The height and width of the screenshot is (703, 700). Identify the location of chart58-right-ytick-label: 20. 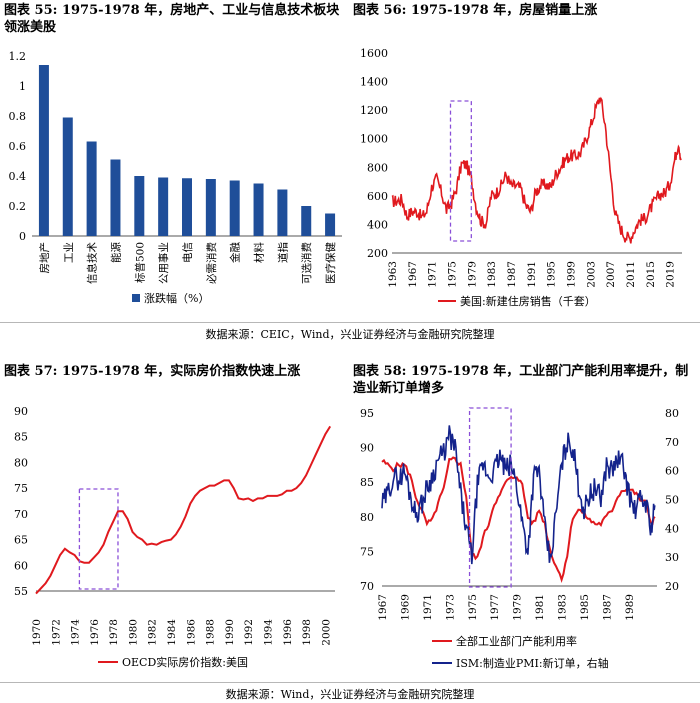
(672, 586).